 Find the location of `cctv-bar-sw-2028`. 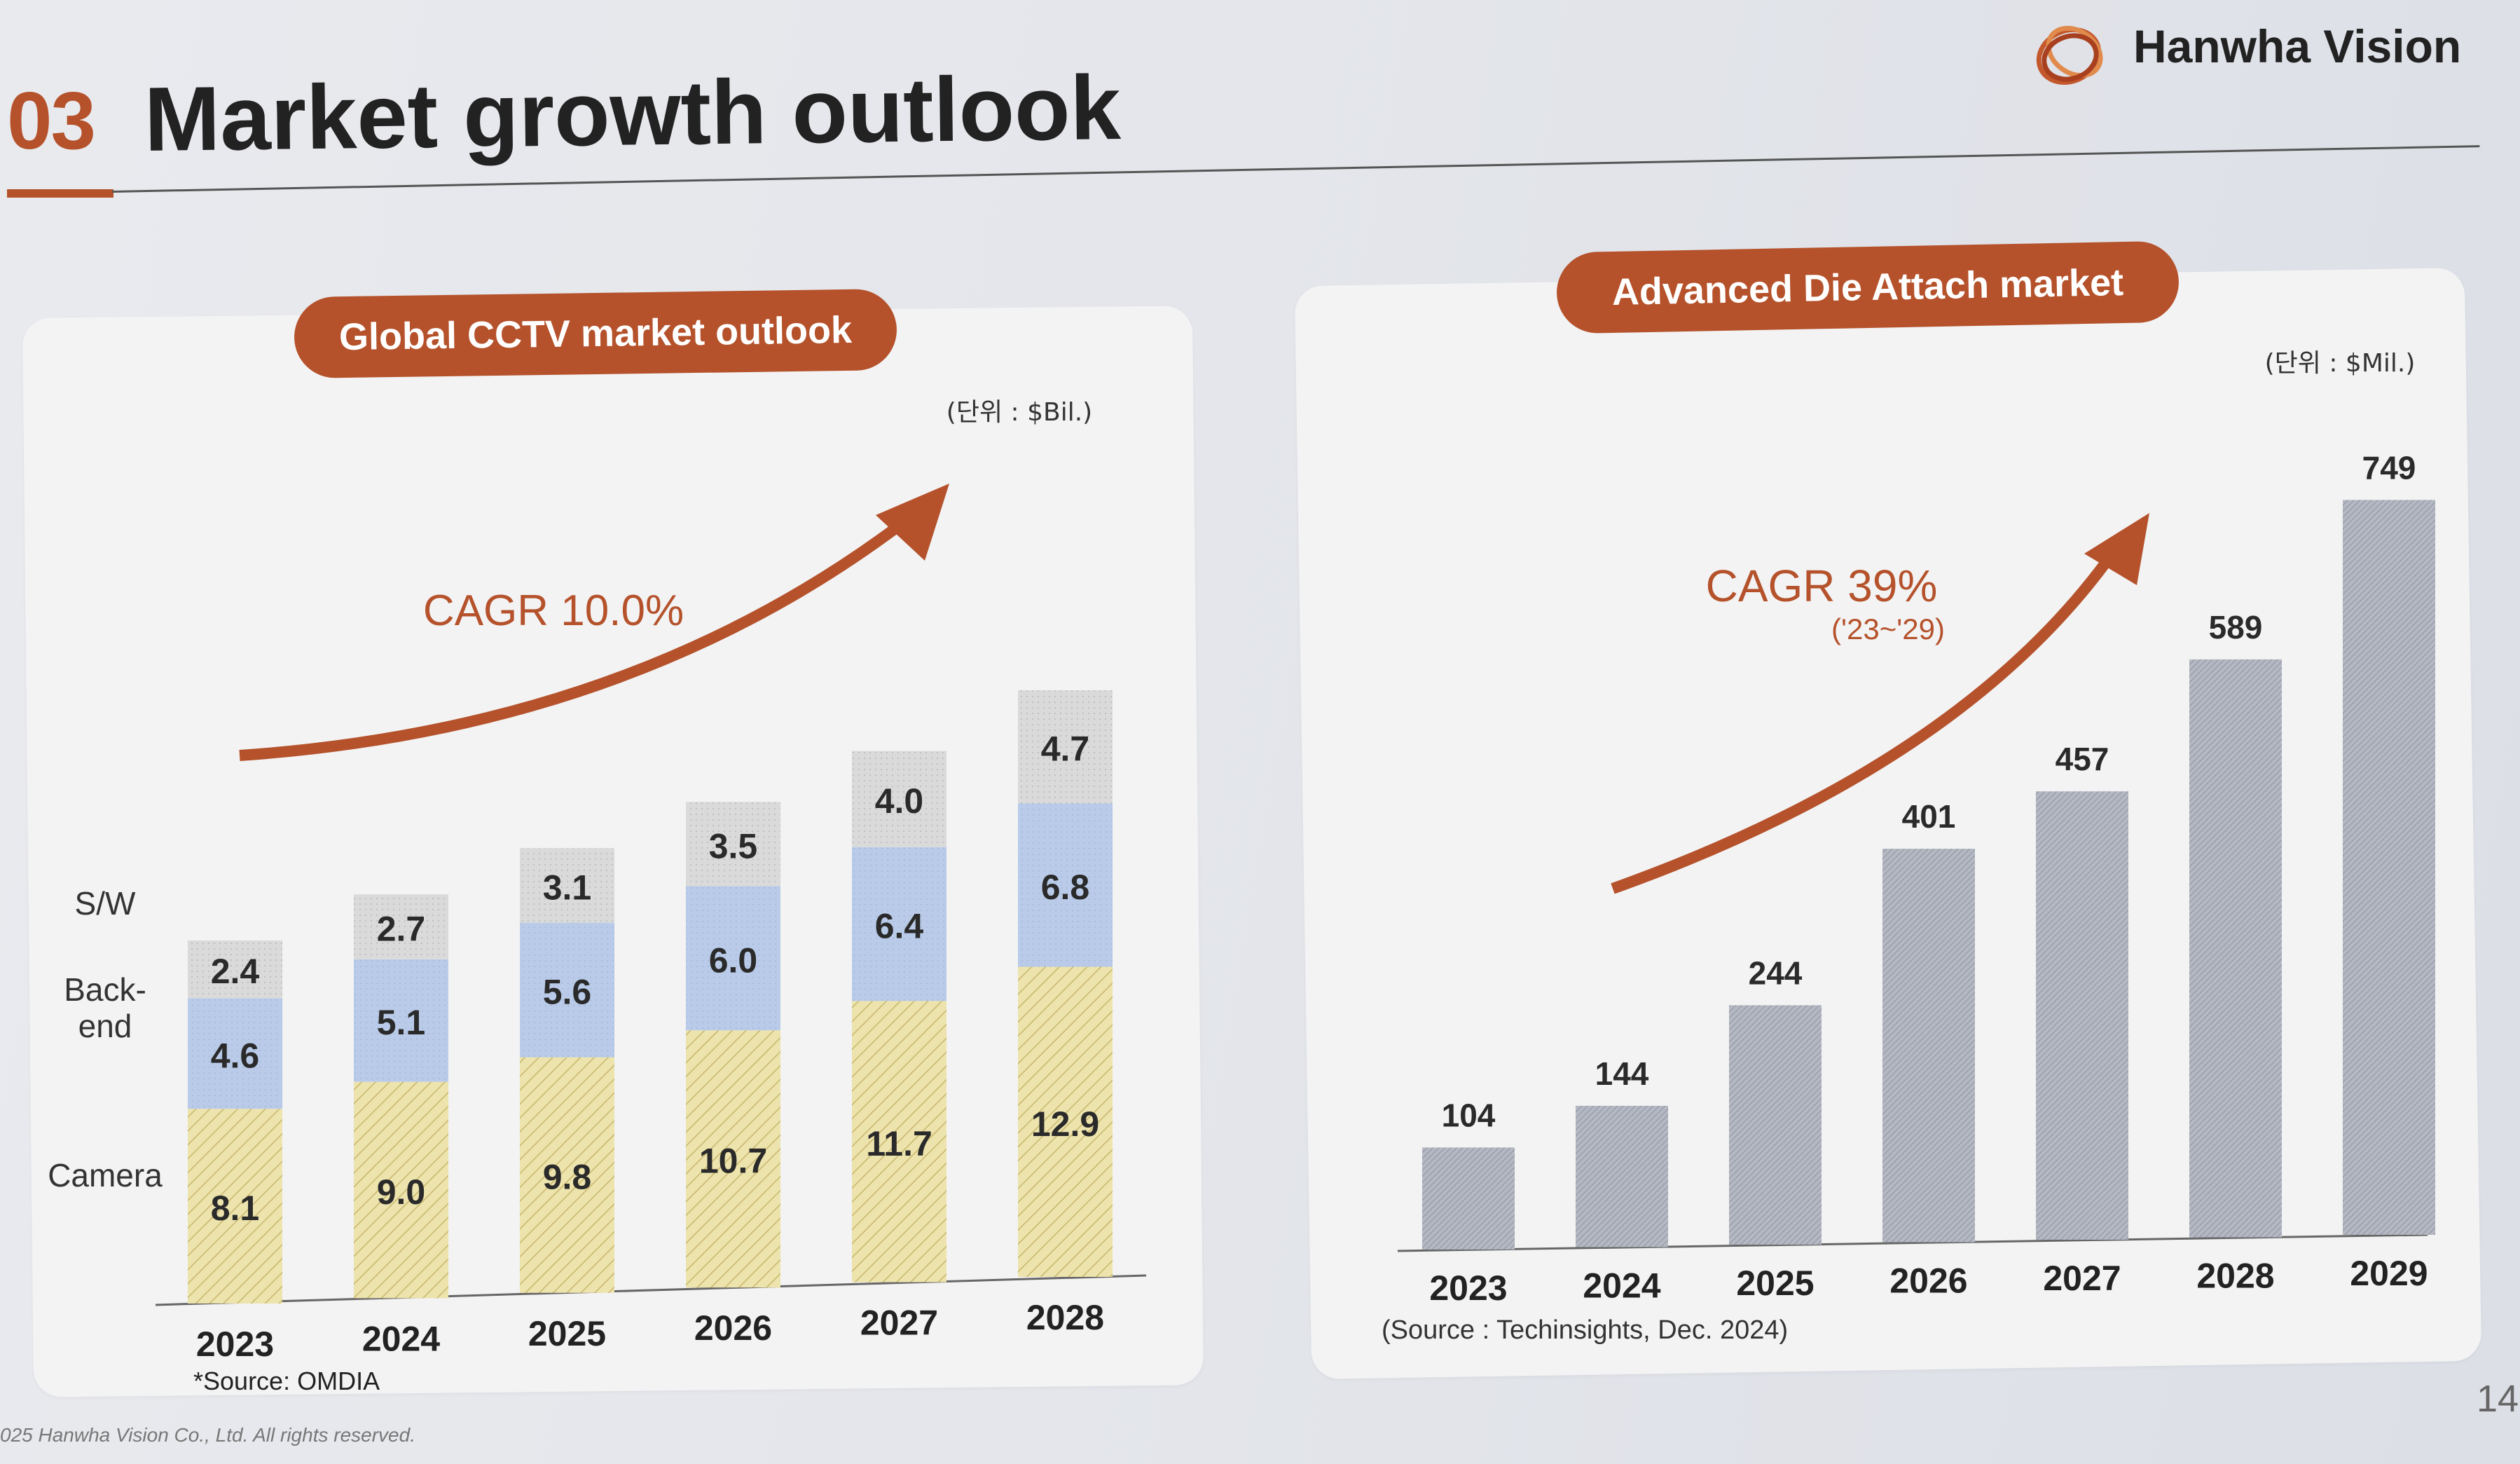

cctv-bar-sw-2028 is located at coordinates (1065, 747).